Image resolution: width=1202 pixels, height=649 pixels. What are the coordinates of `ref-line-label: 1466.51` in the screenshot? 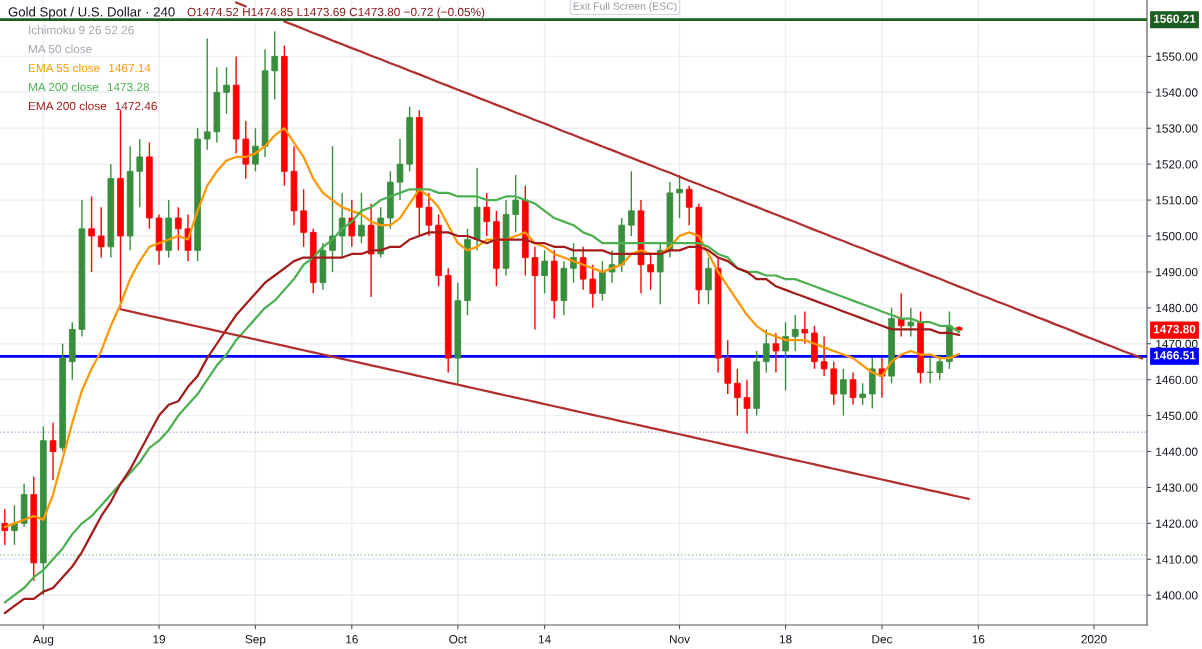 It's located at (1174, 355).